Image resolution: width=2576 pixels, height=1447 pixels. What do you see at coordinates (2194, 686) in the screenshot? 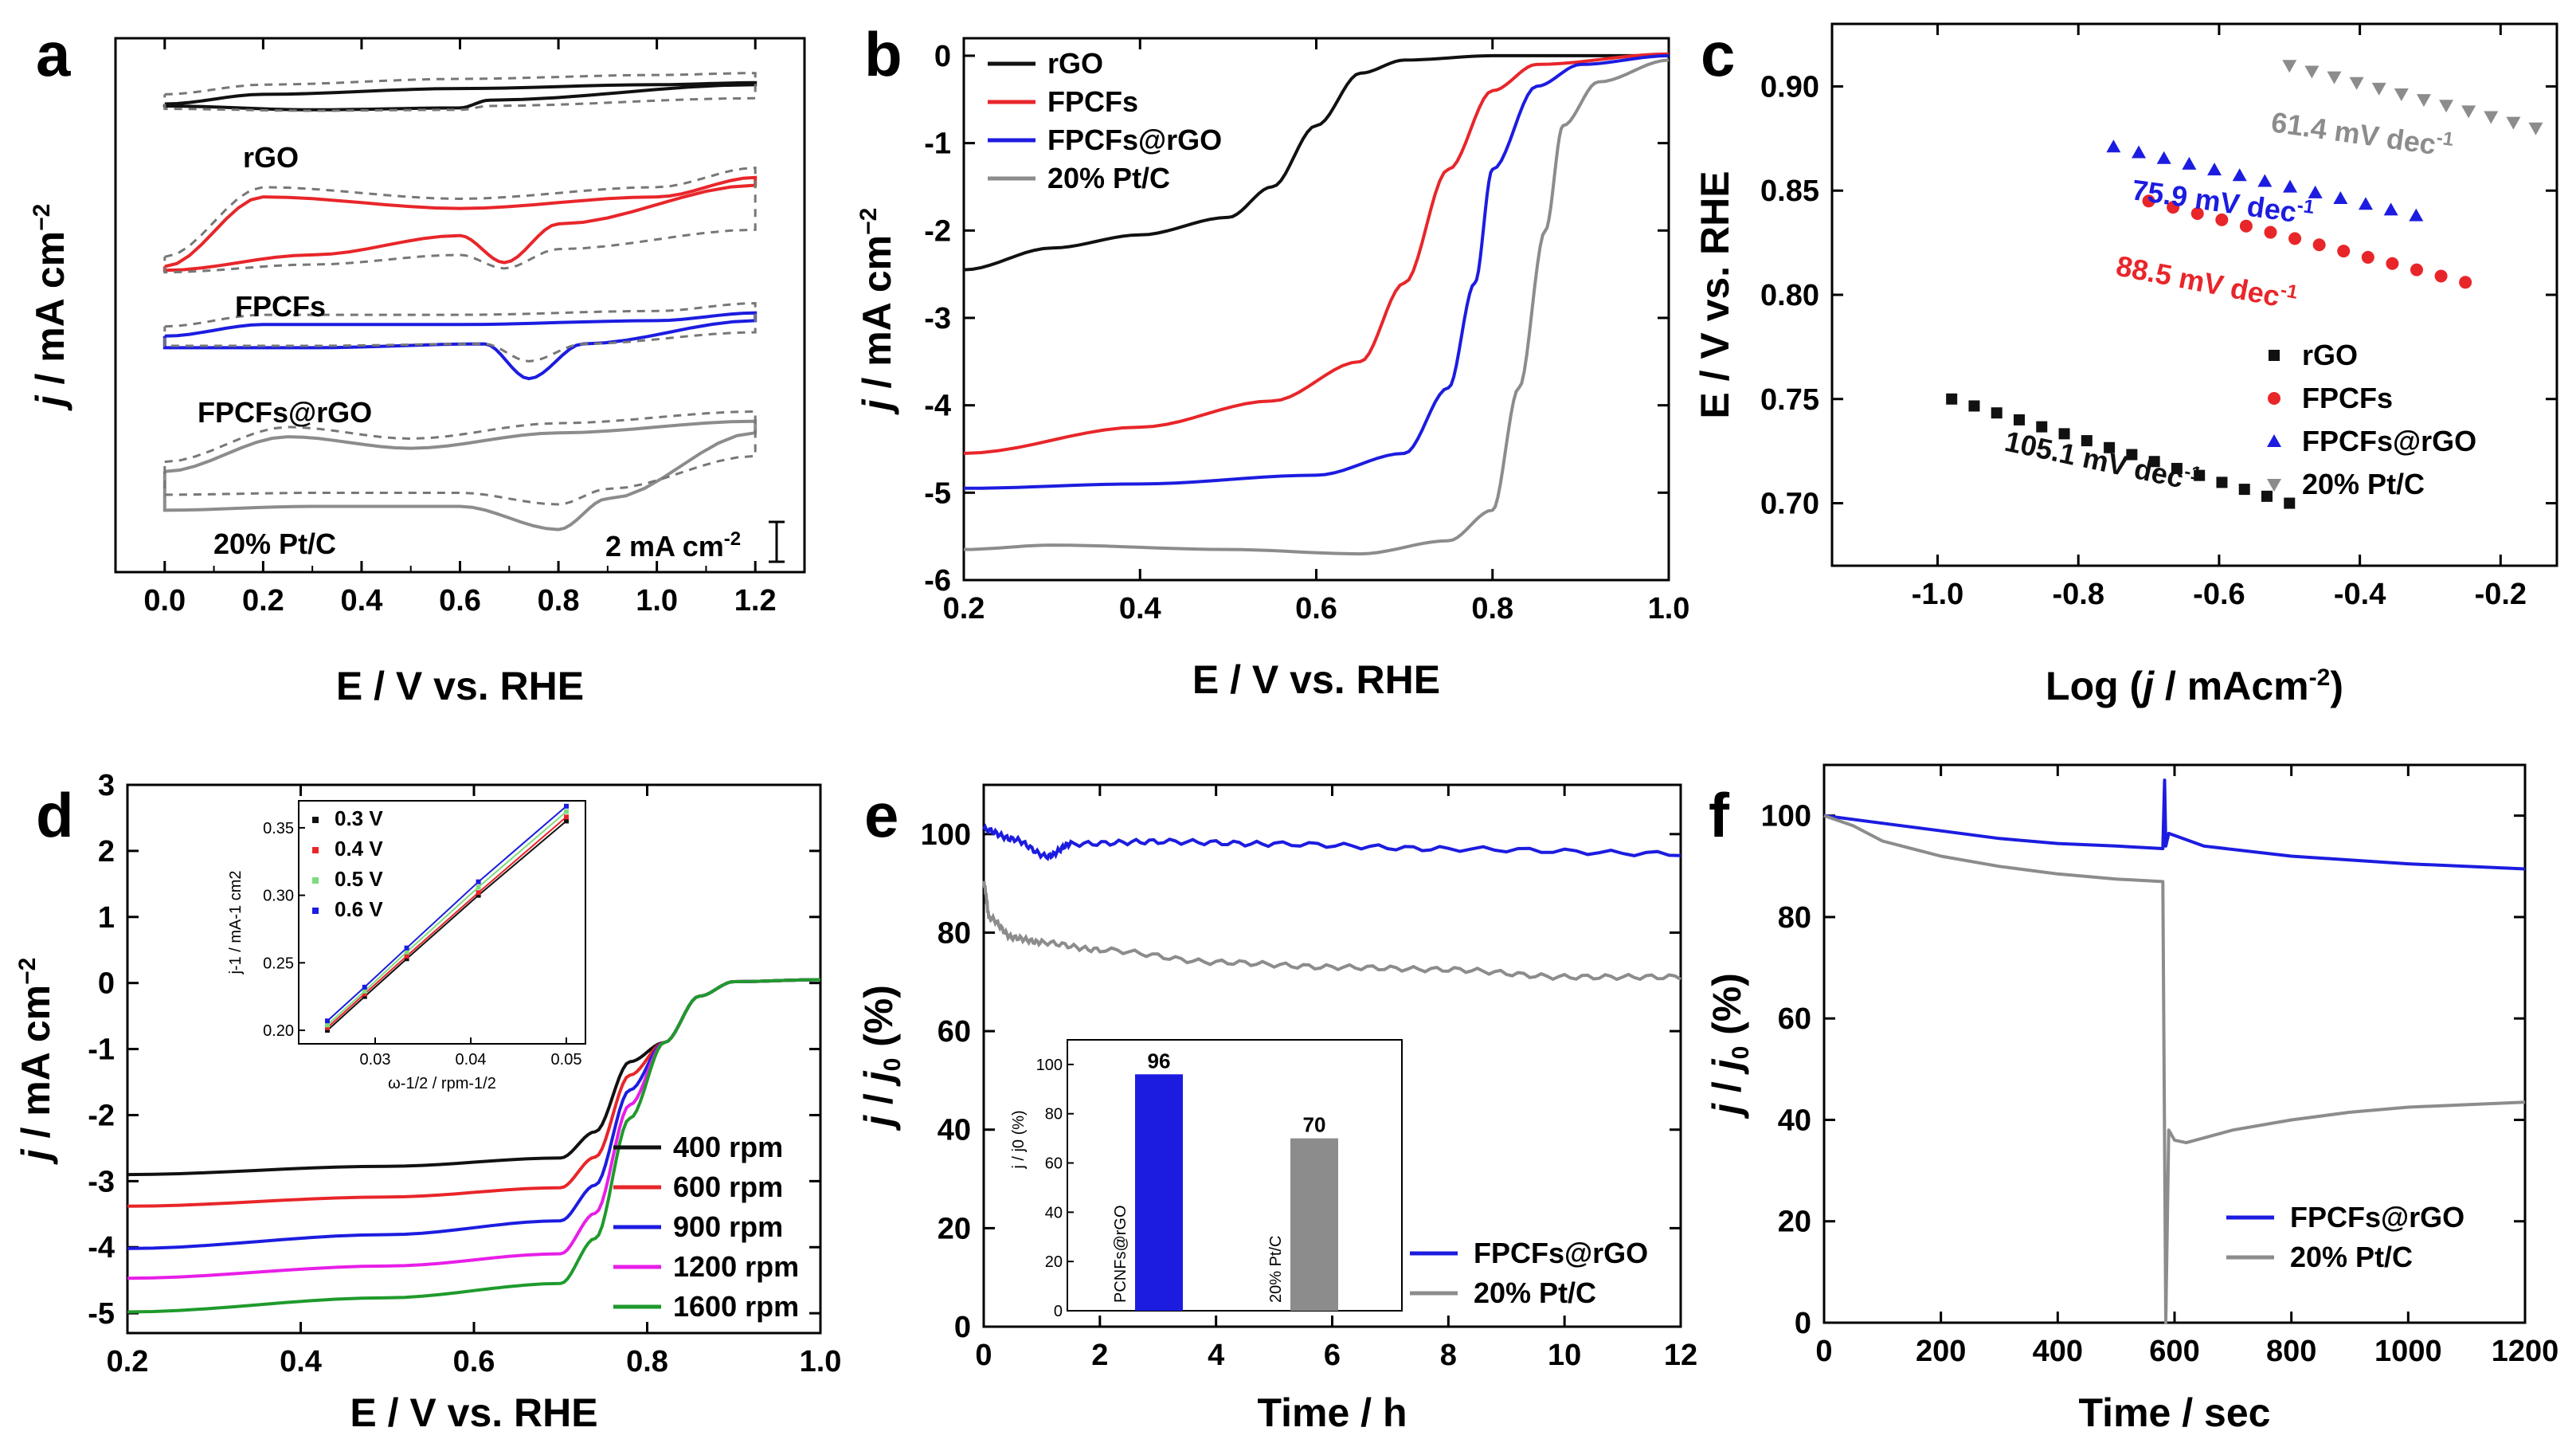
I see `panel-c-xlabel: Log (j / mAcm-2)` at bounding box center [2194, 686].